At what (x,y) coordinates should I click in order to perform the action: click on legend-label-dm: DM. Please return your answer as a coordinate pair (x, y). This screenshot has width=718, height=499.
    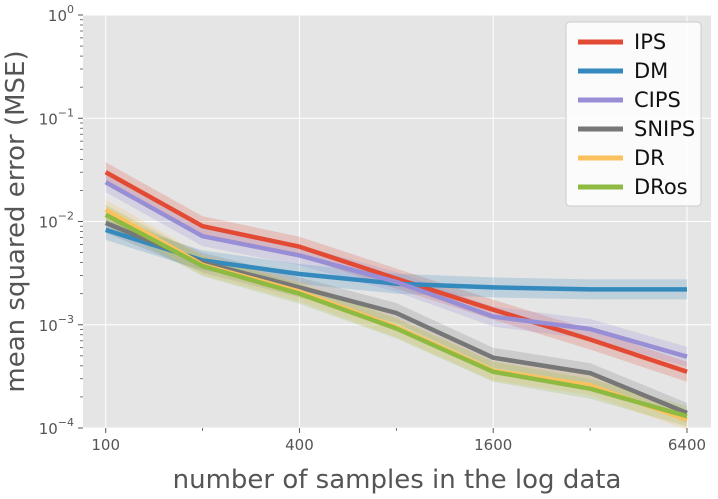
    Looking at the image, I should click on (651, 71).